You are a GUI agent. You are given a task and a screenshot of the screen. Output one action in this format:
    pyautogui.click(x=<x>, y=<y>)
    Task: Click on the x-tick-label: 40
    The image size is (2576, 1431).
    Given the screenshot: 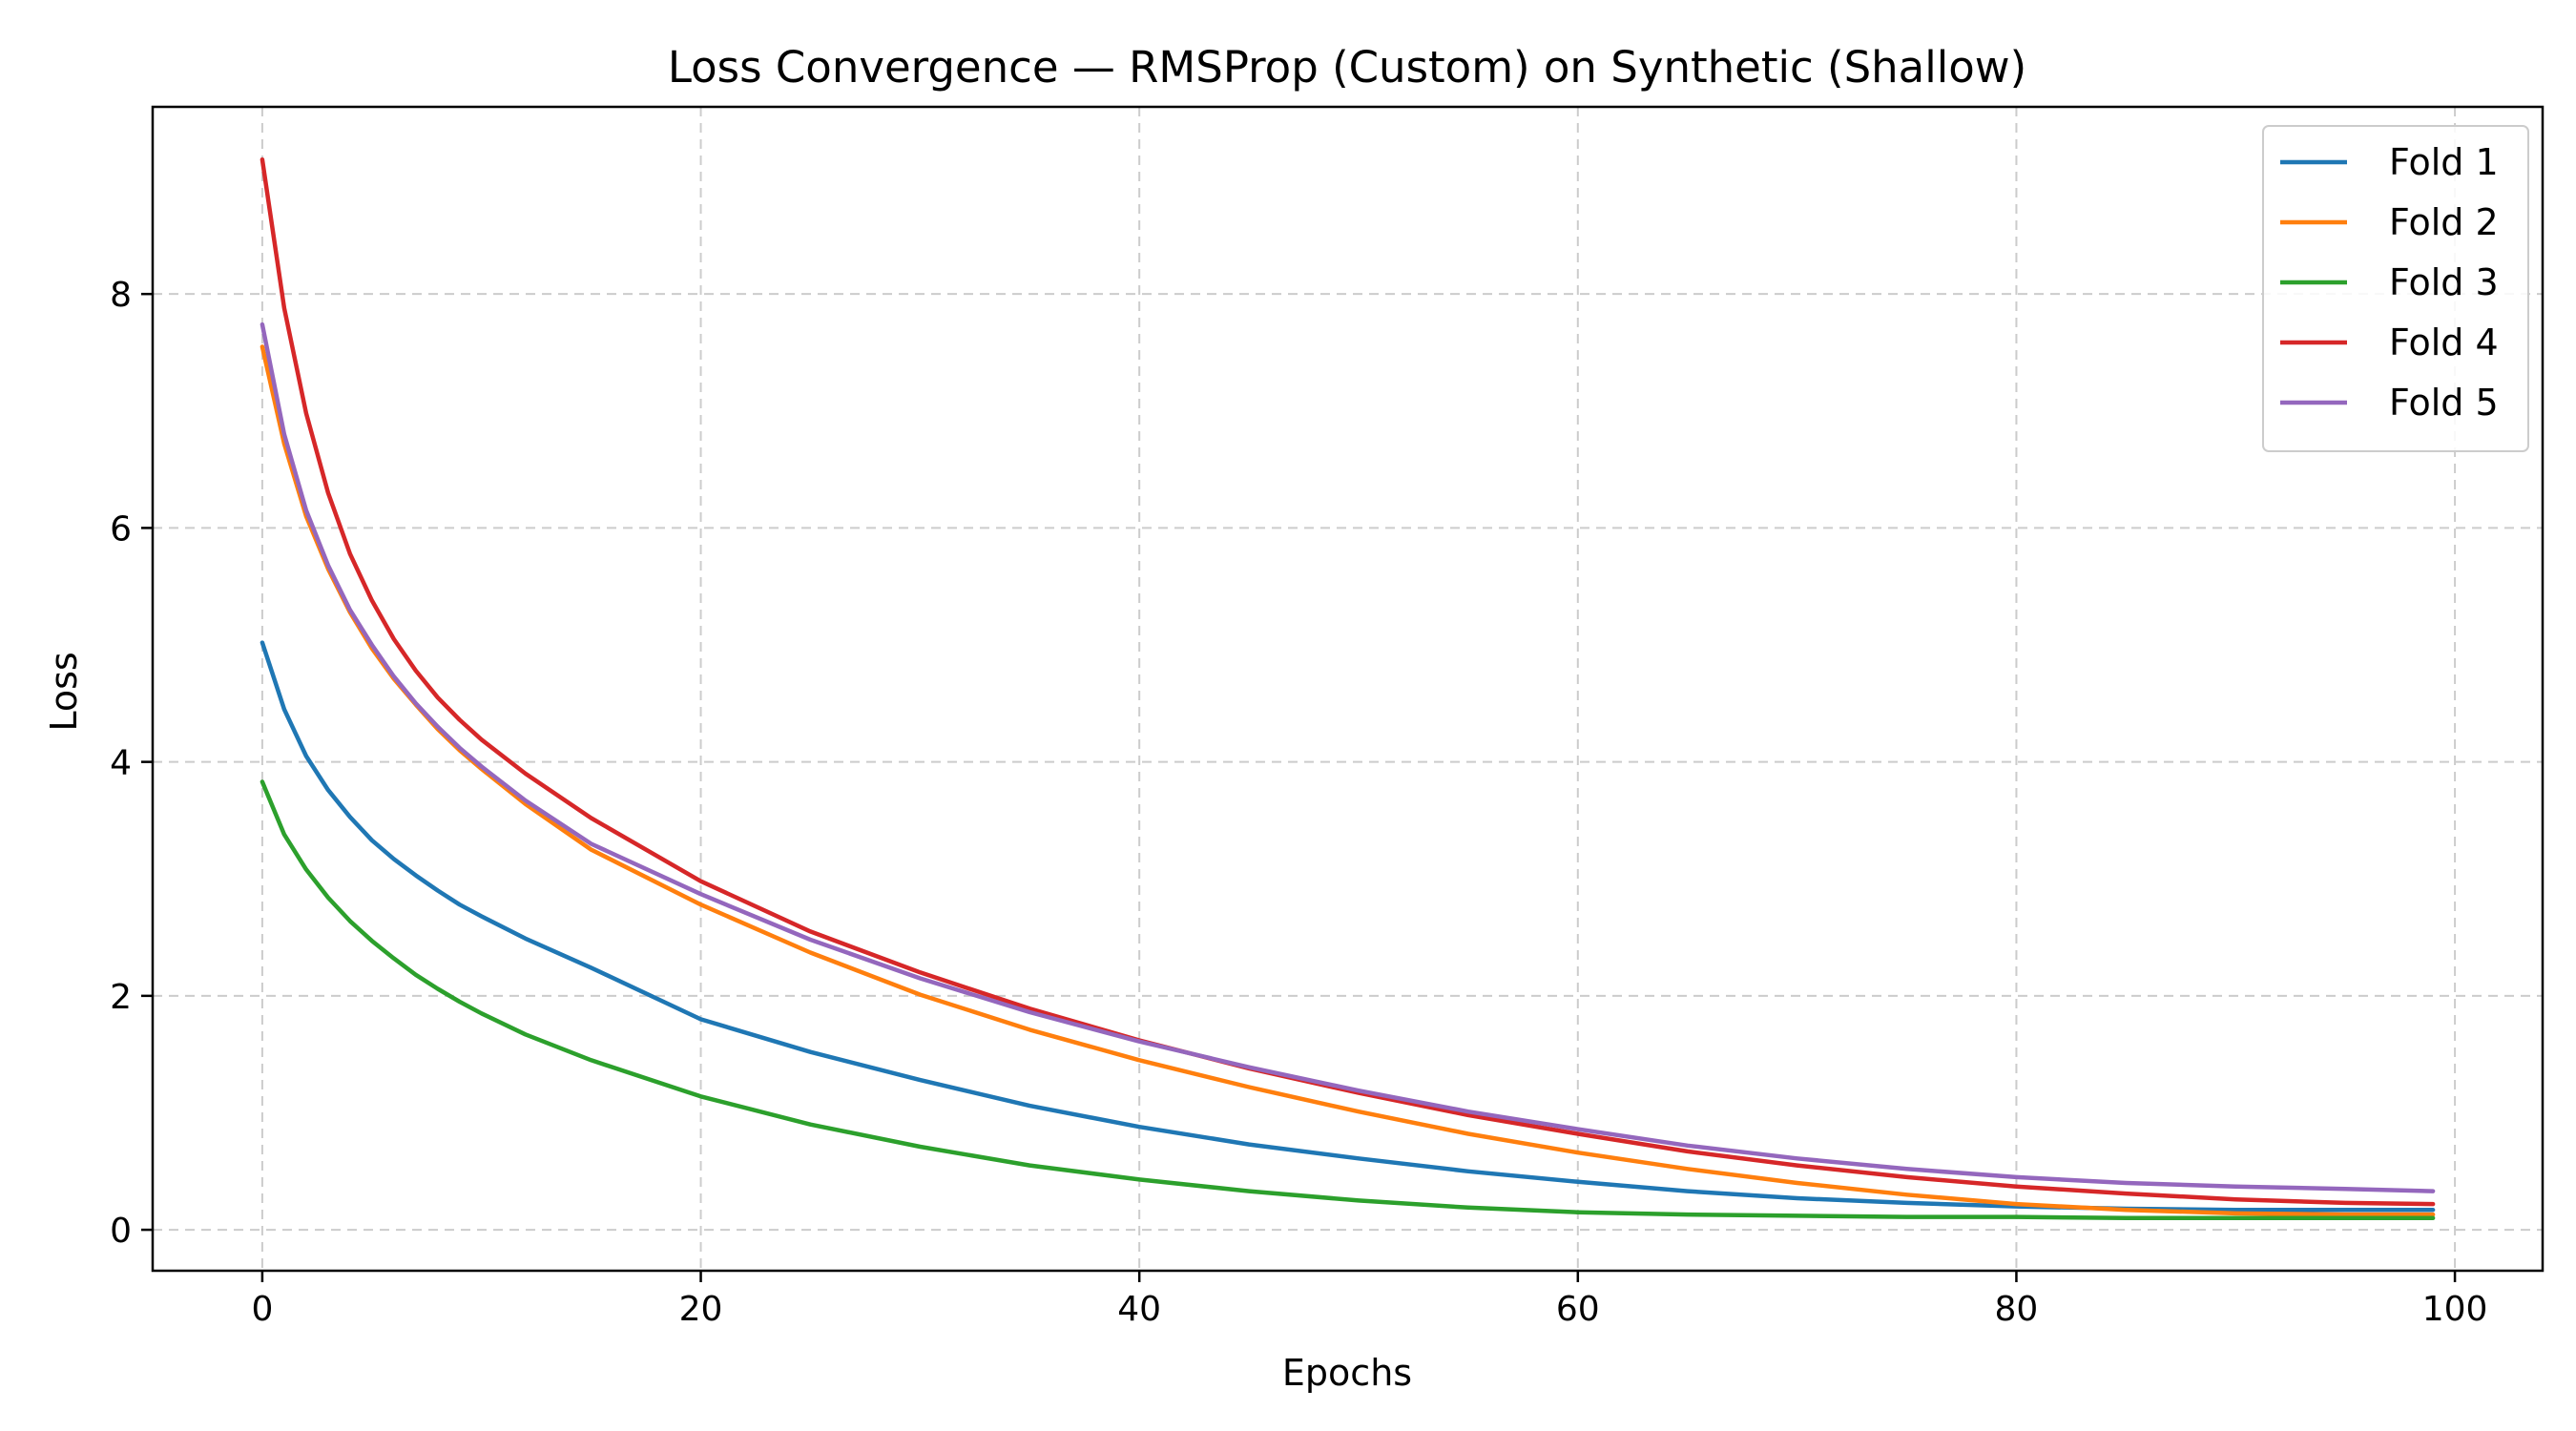 What is the action you would take?
    pyautogui.click(x=1139, y=1309)
    